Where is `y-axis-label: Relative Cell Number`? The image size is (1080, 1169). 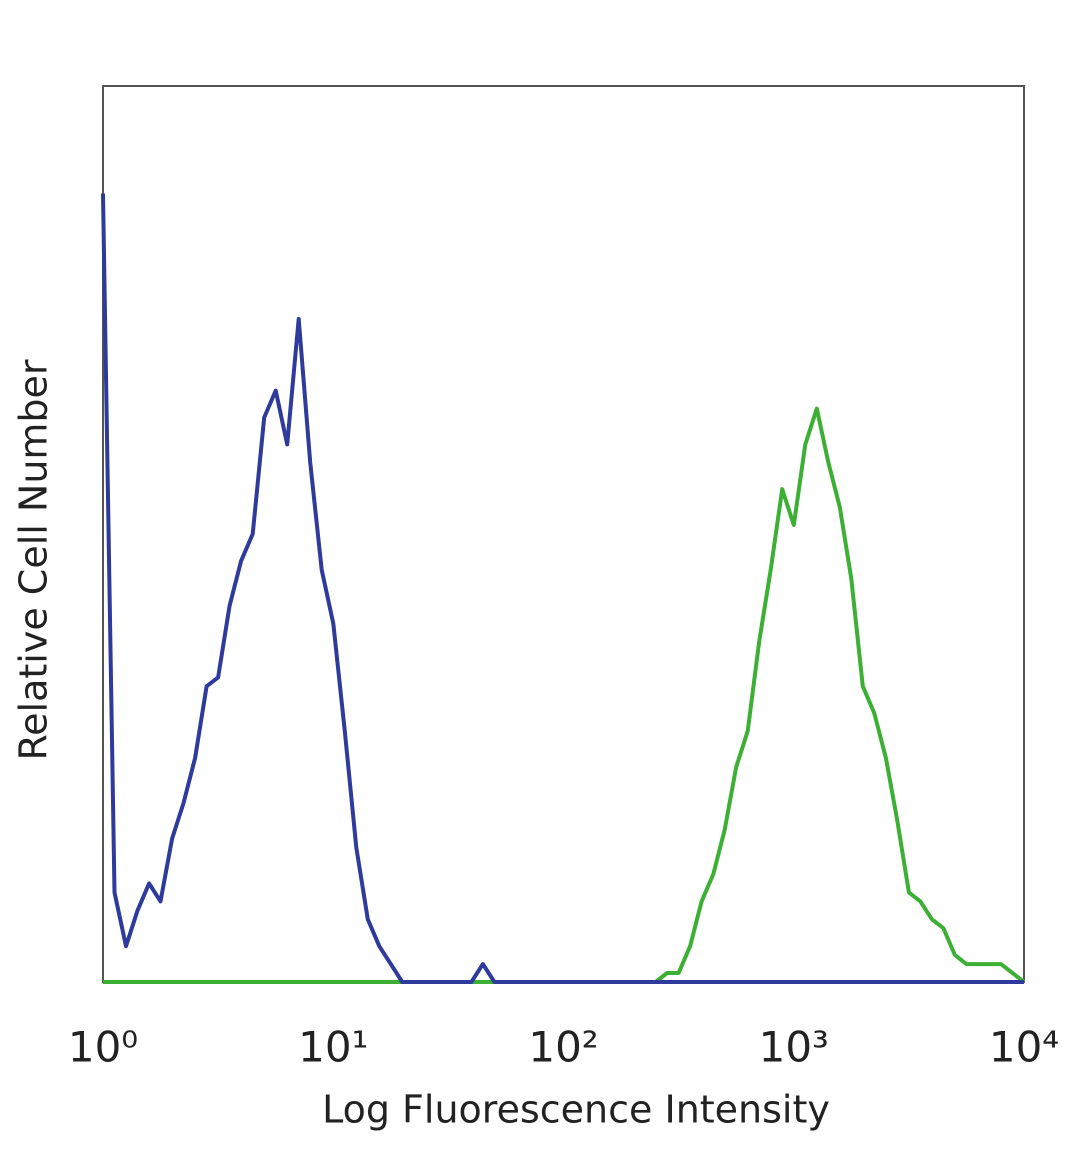
y-axis-label: Relative Cell Number is located at coordinates (34, 559).